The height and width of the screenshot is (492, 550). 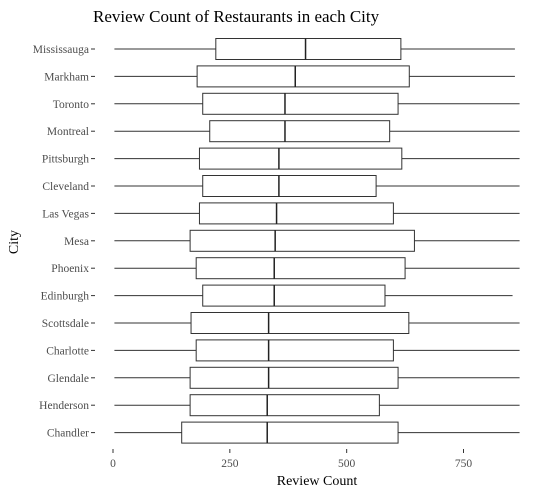 I want to click on x-tick-label-250: 250, so click(x=230, y=464).